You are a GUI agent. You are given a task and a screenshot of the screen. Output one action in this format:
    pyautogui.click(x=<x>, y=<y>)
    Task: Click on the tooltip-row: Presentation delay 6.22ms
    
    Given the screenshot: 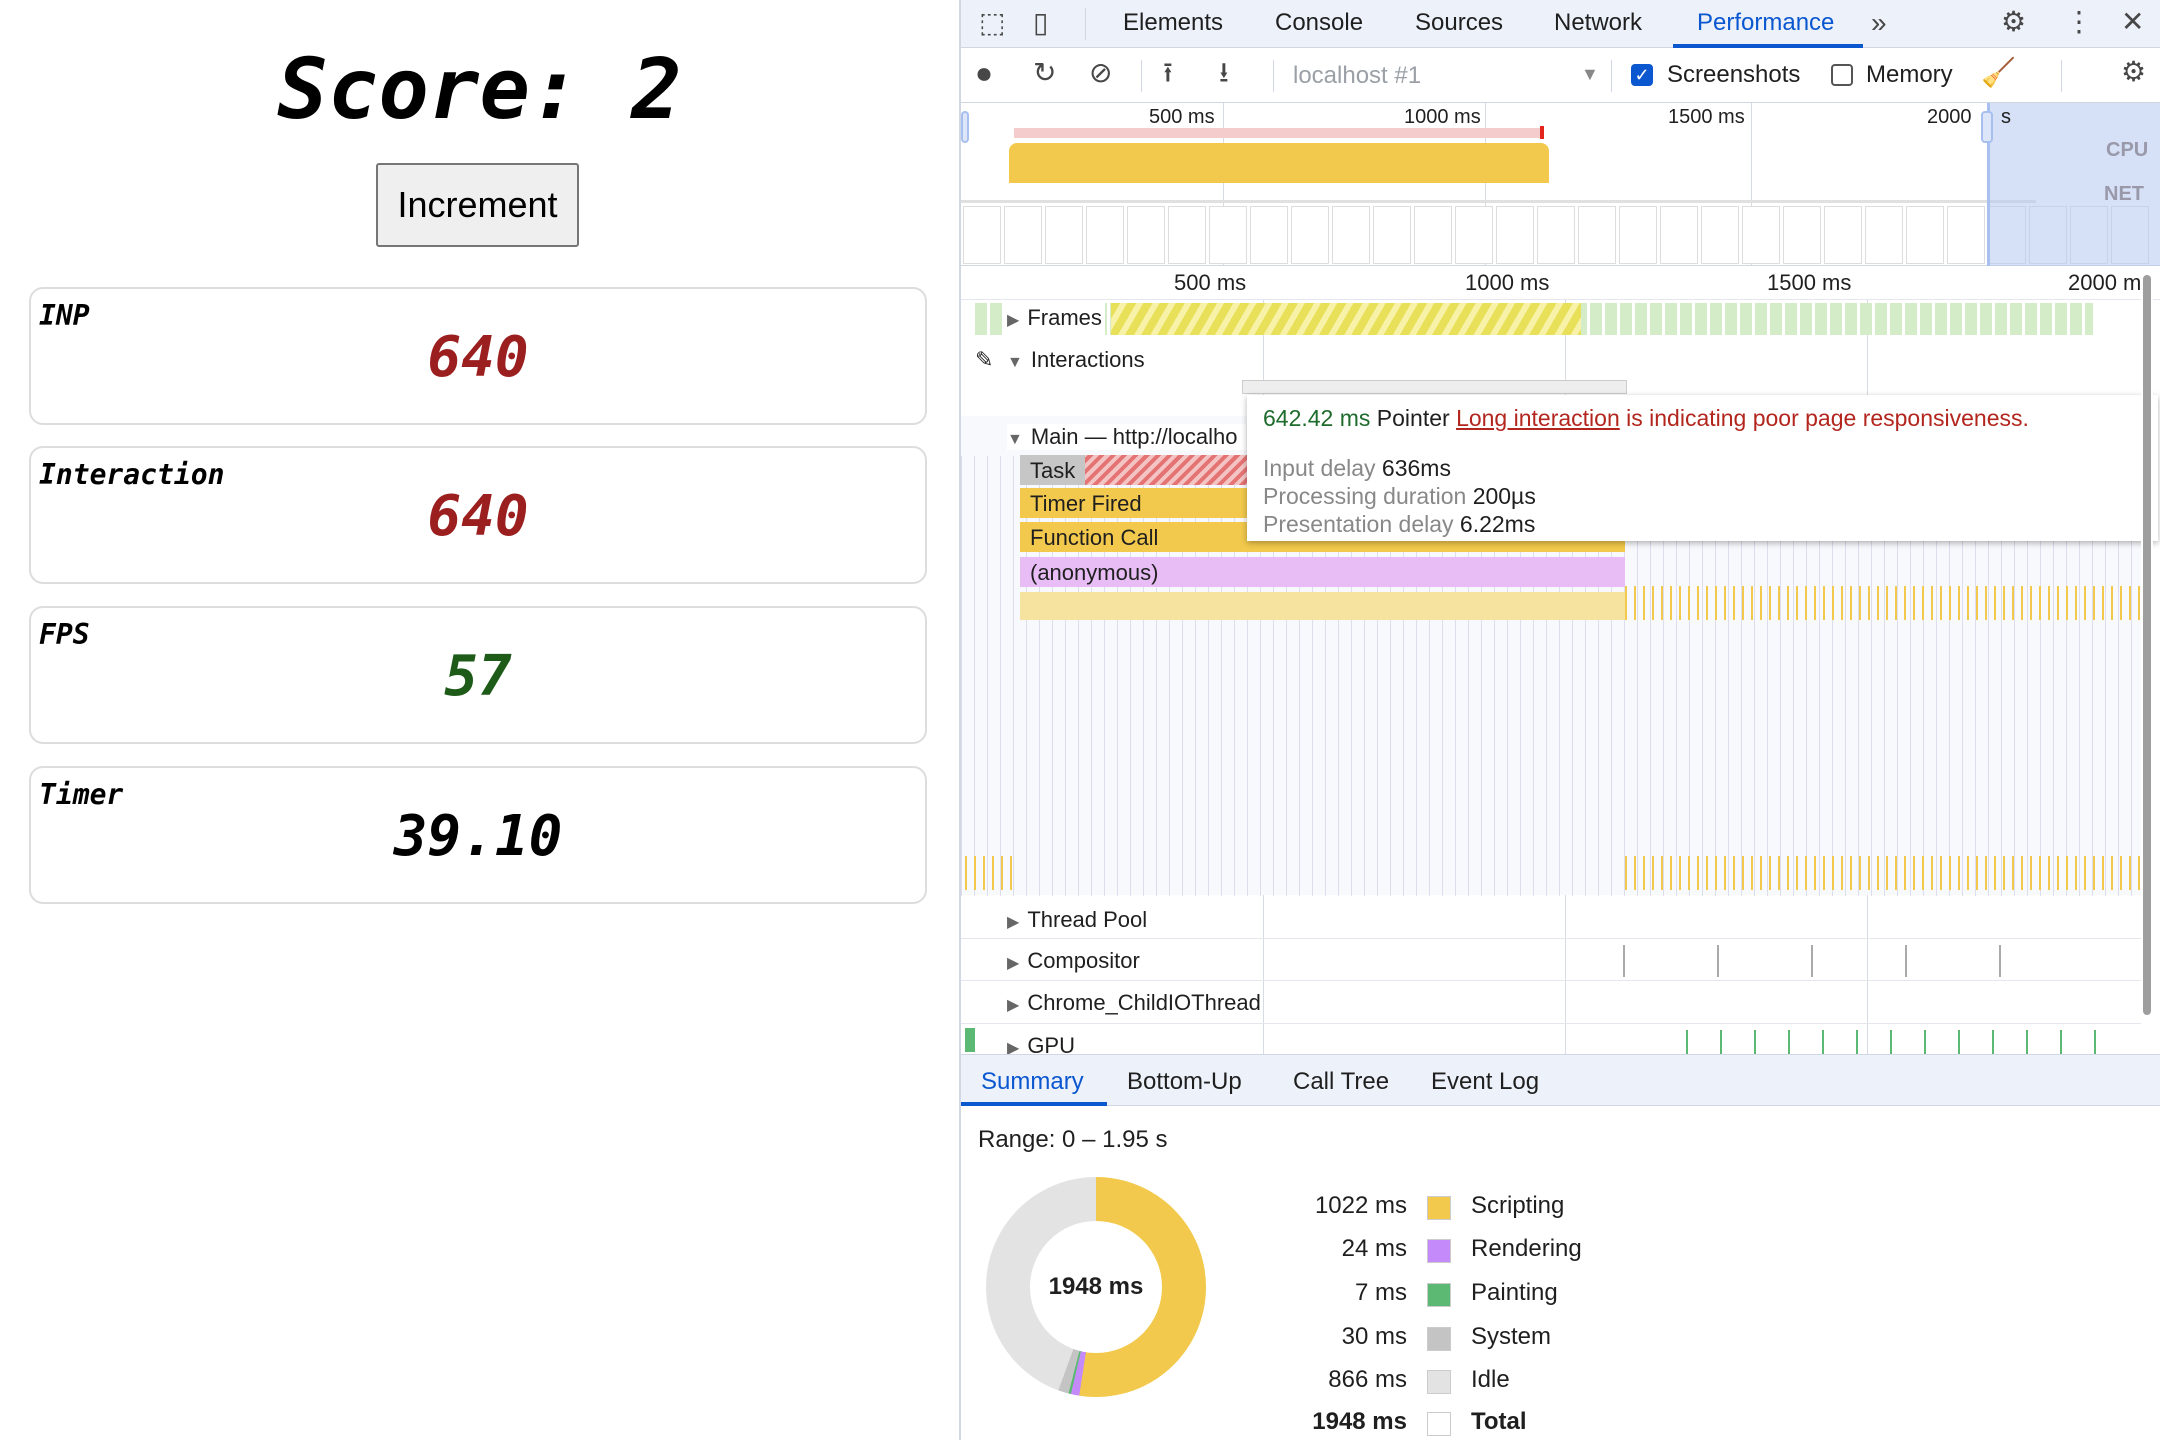 What is the action you would take?
    pyautogui.click(x=1399, y=524)
    